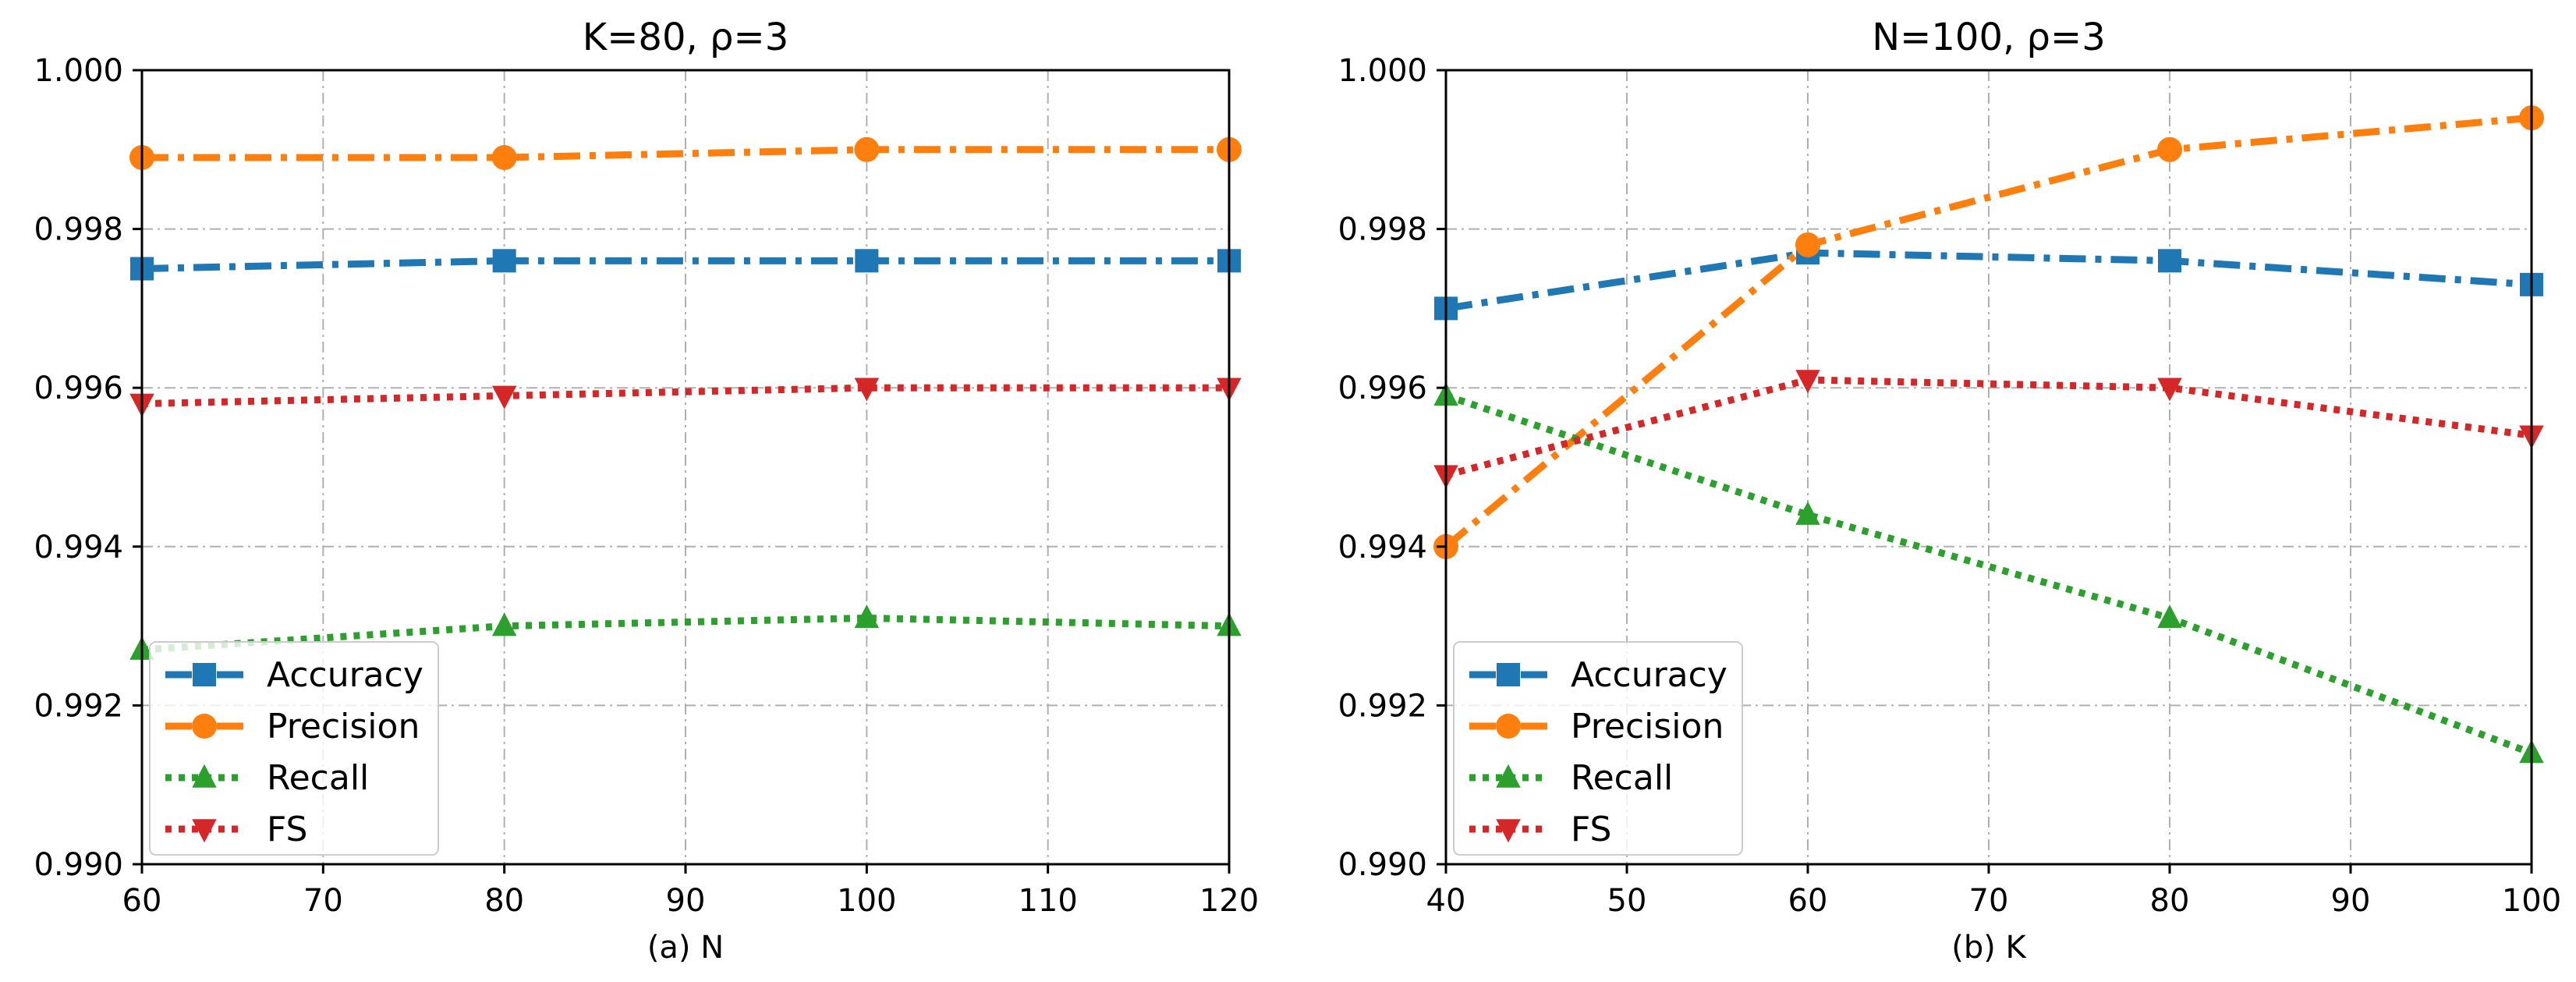 Image resolution: width=2576 pixels, height=982 pixels. I want to click on x-tick-label: 120, so click(1229, 901).